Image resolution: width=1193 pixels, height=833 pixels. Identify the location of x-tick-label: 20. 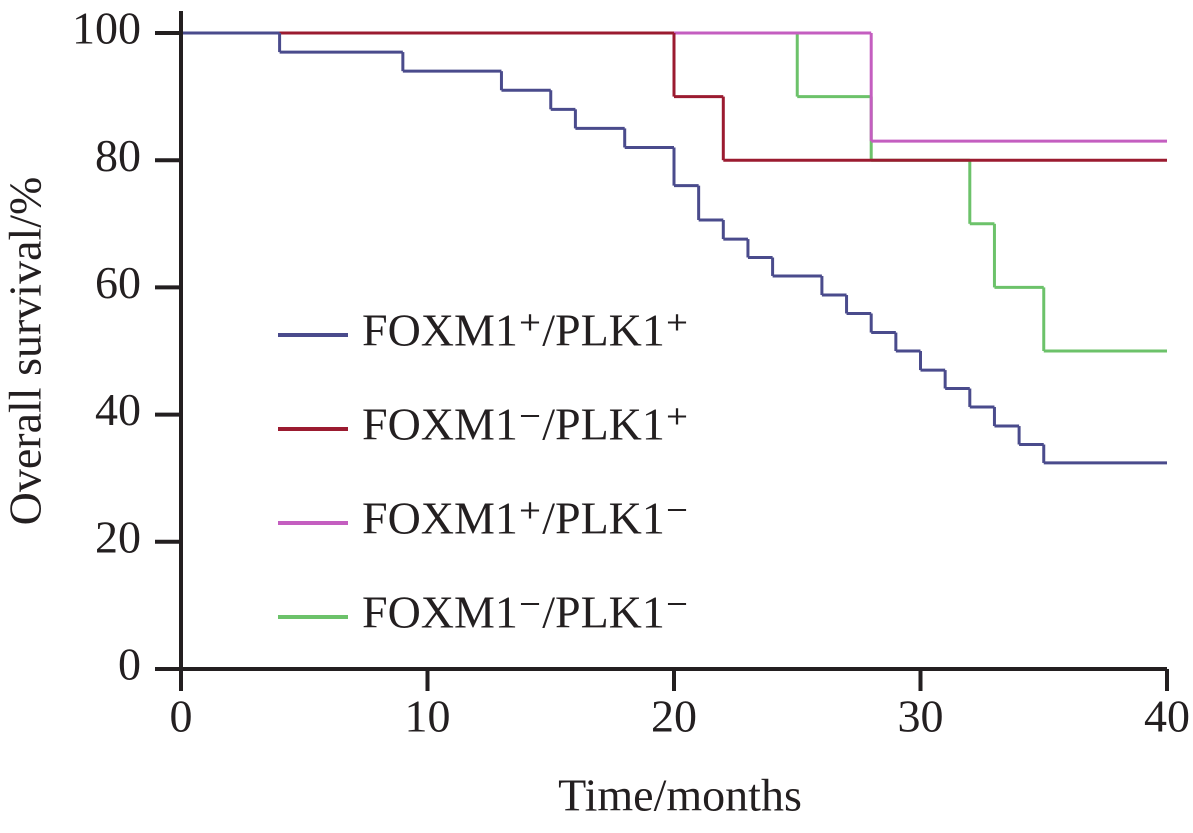
(674, 716).